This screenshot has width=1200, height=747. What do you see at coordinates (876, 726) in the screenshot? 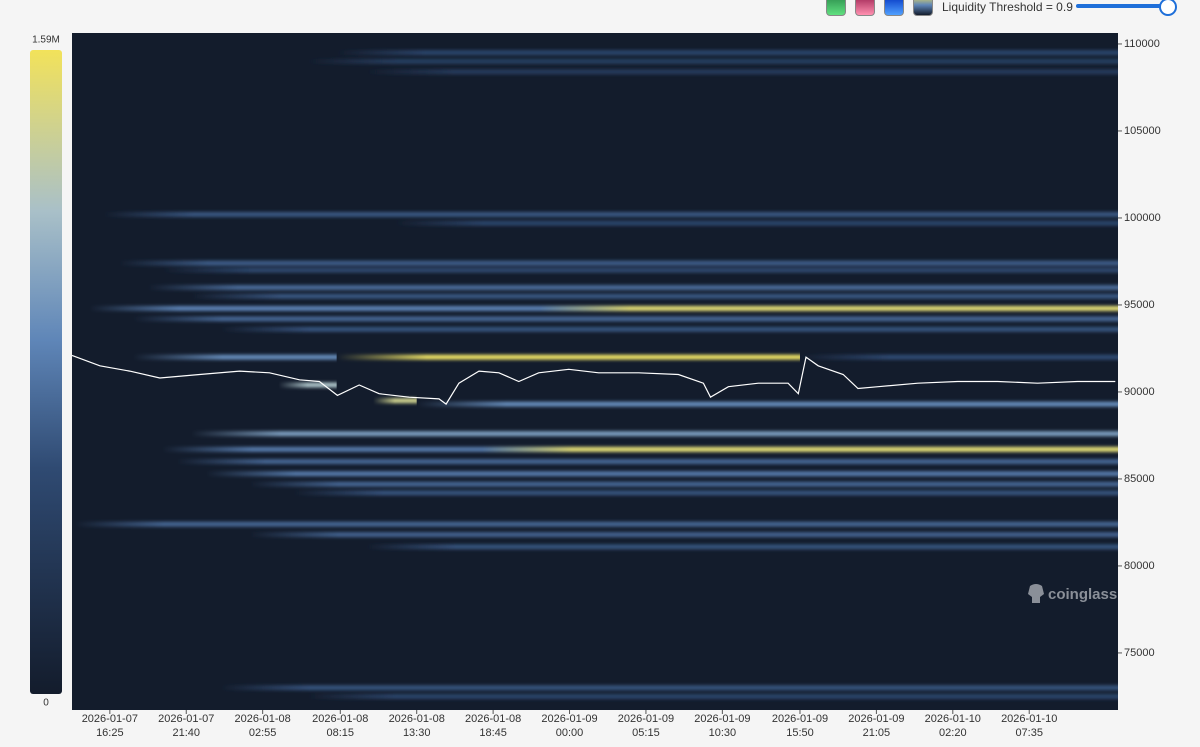
I see `x-tick-label: 2026-01-09 21:05` at bounding box center [876, 726].